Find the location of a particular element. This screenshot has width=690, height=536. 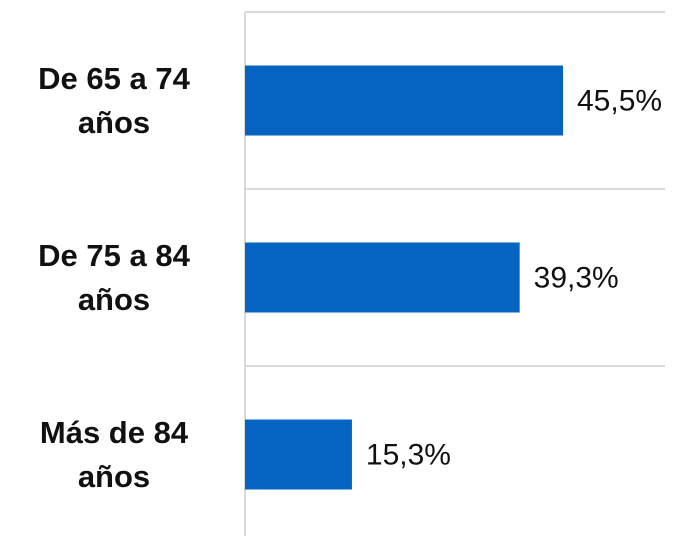

category-label: De 65 a 74 años is located at coordinates (114, 100).